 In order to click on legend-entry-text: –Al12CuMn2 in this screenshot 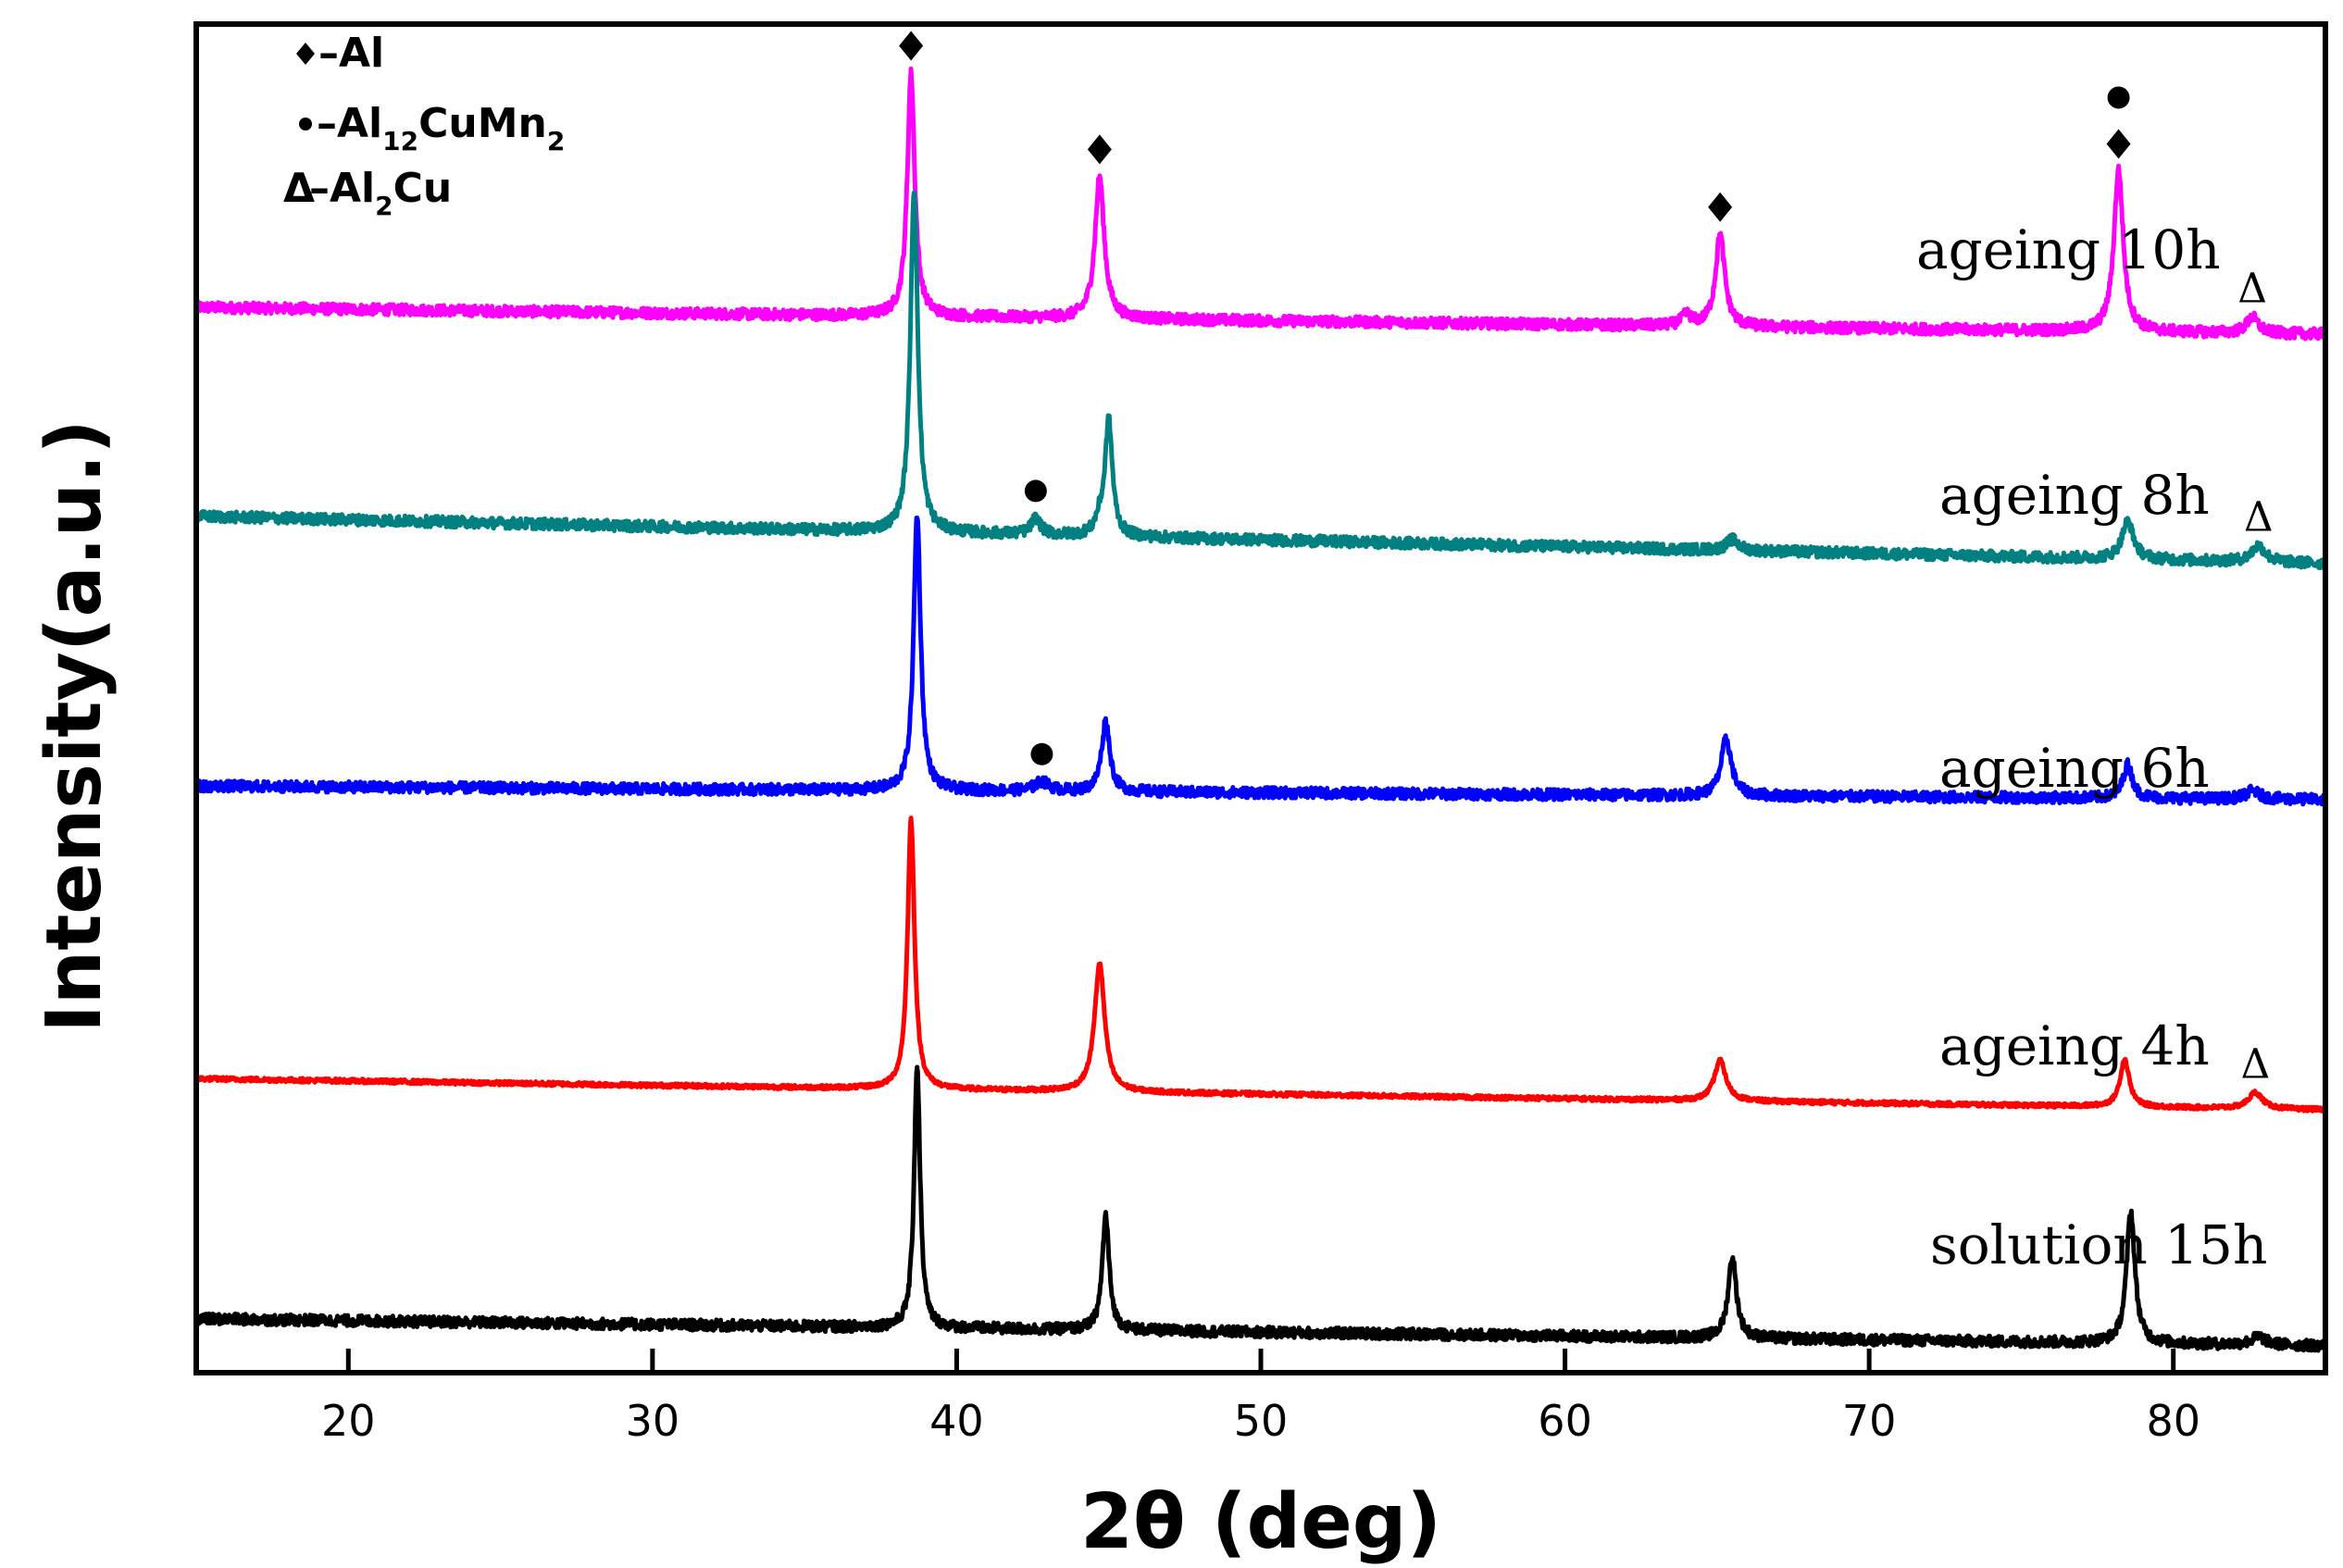, I will do `click(441, 128)`.